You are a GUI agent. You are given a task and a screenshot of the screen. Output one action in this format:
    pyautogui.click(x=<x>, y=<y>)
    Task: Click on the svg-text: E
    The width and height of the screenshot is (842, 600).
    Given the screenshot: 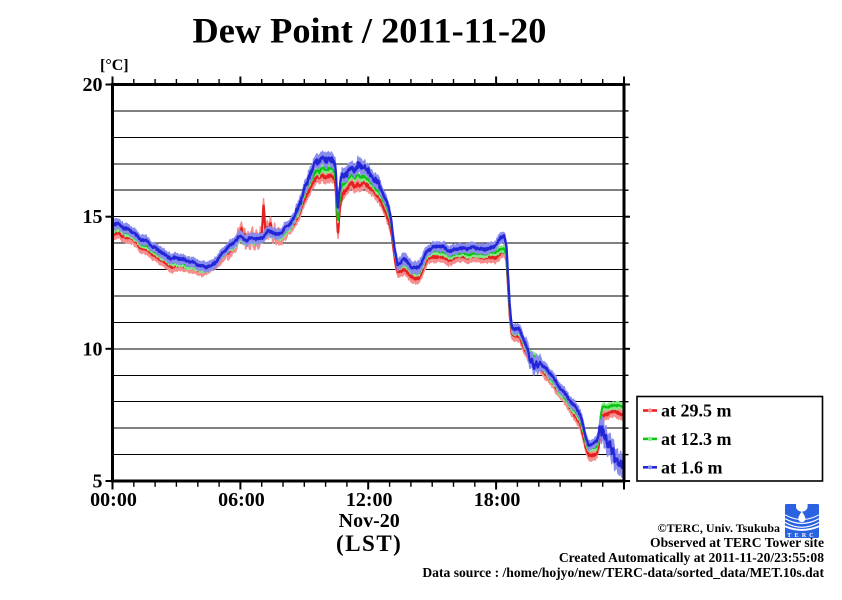 What is the action you would take?
    pyautogui.click(x=797, y=535)
    